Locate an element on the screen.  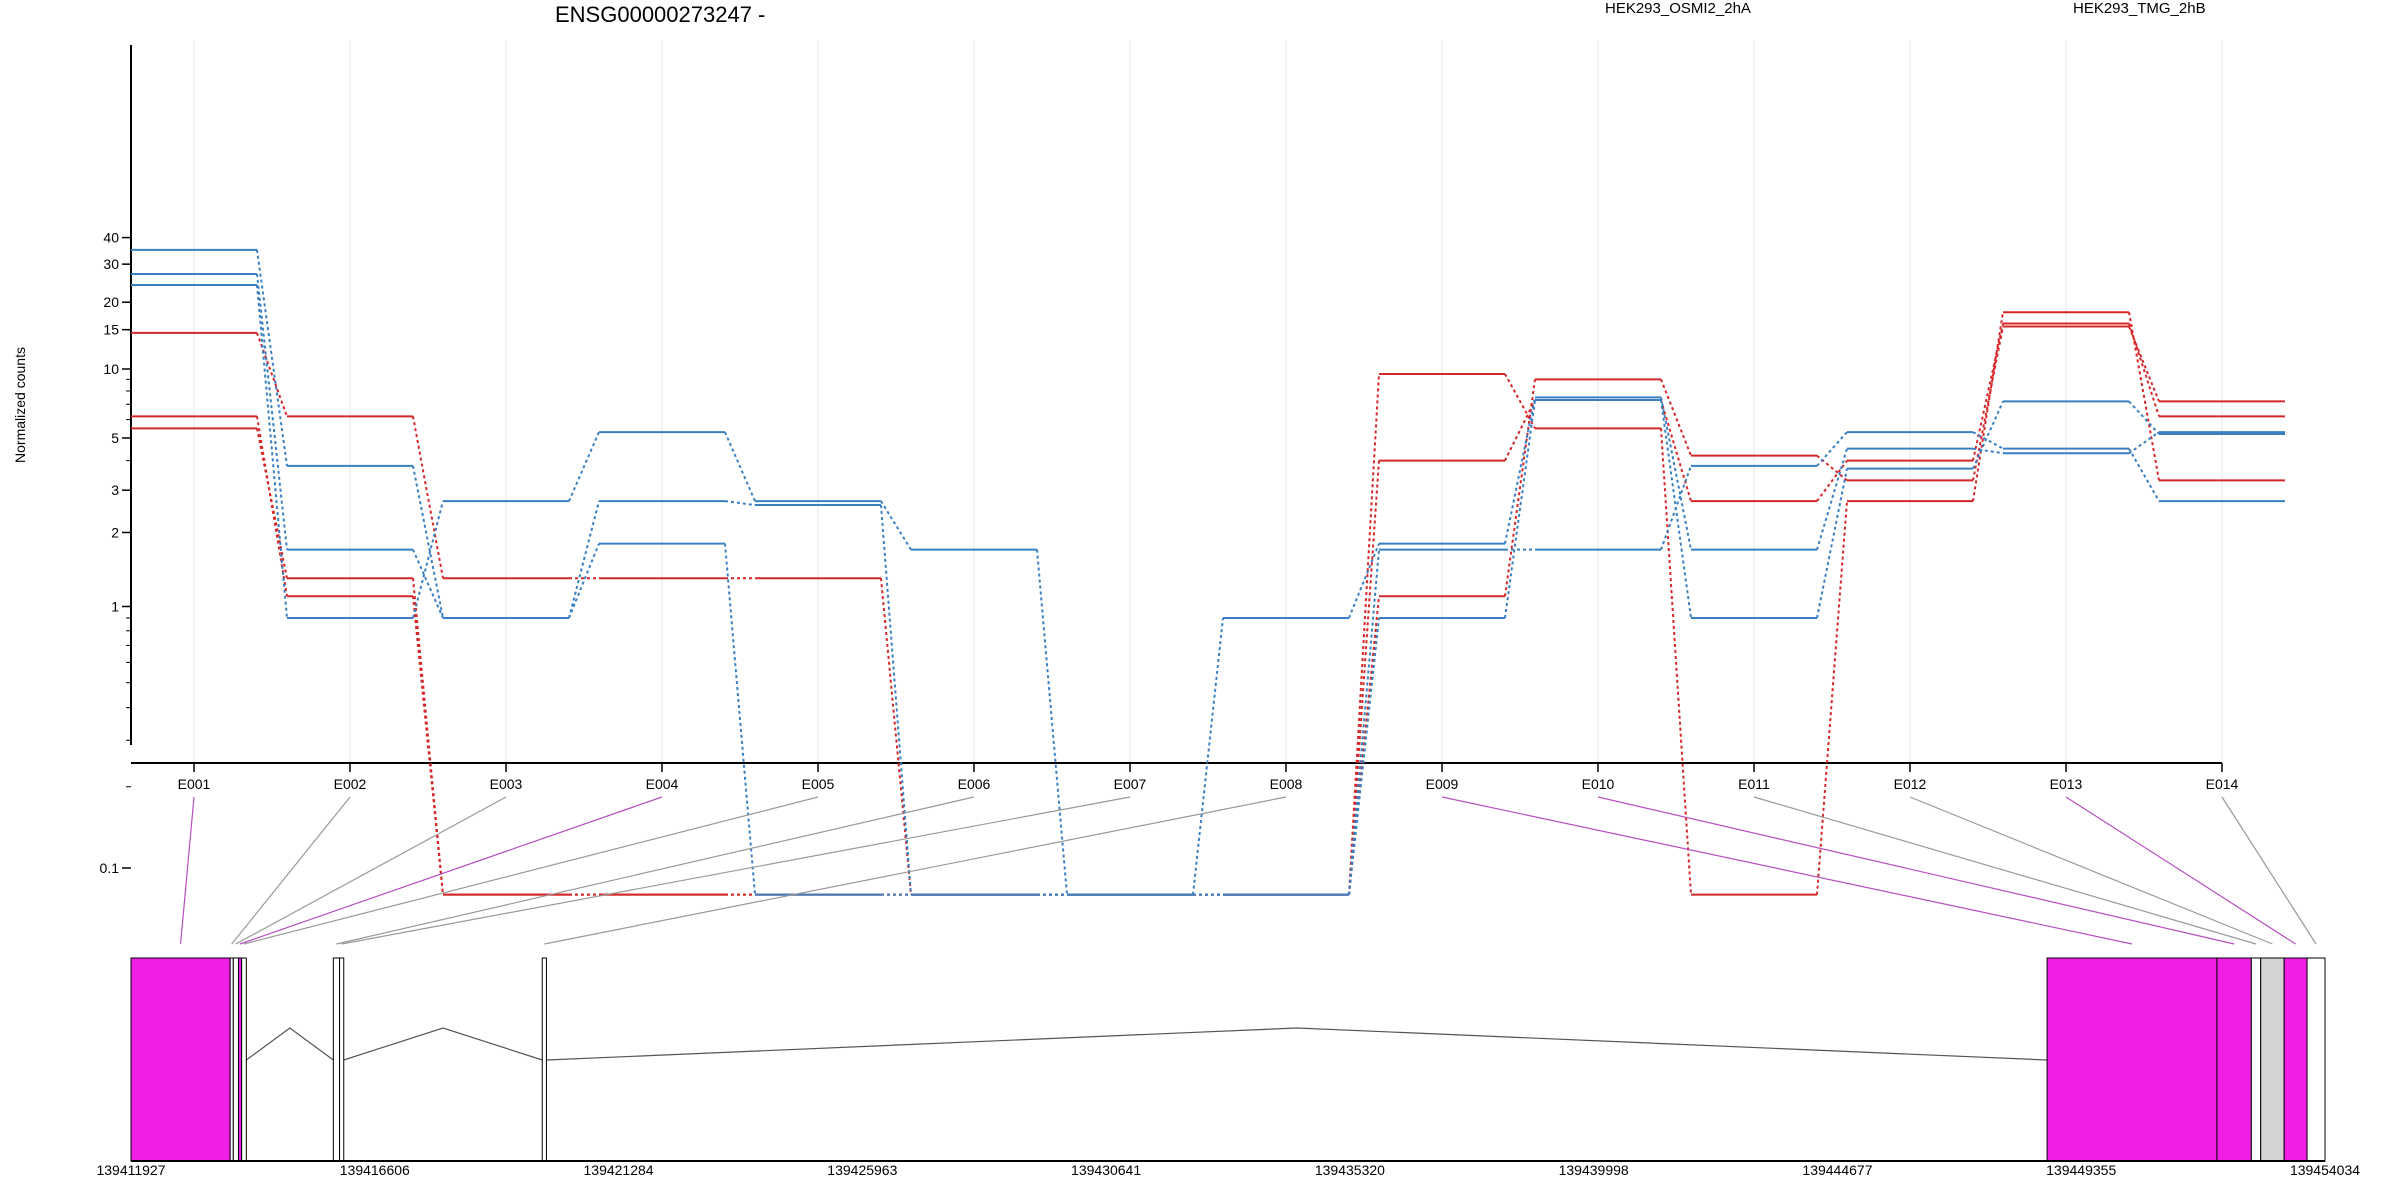
genome-tick-label: 139439998 is located at coordinates (1594, 1170).